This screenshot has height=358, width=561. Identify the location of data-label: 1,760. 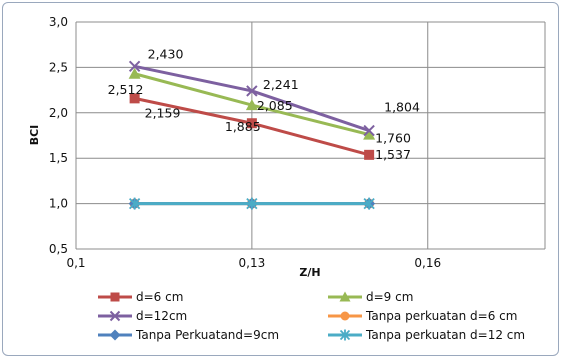
(393, 138).